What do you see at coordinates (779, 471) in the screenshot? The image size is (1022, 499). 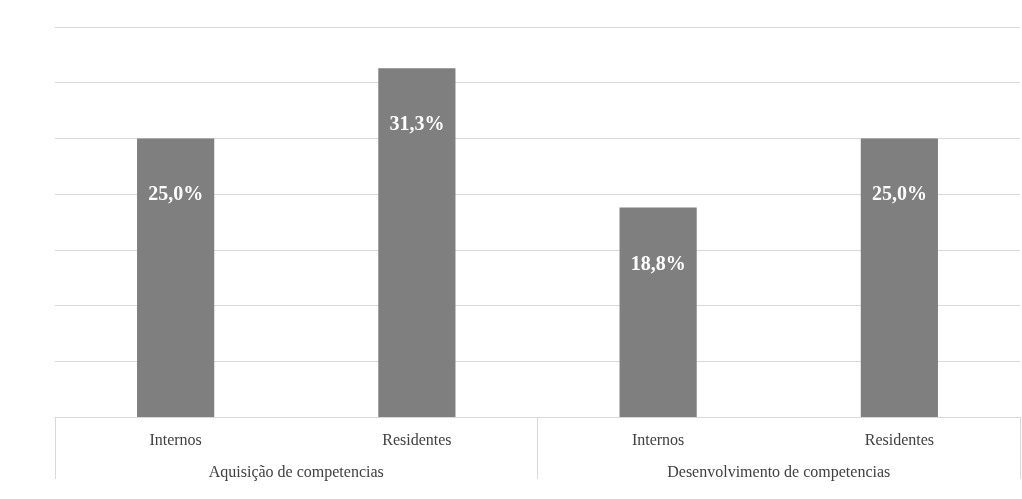 I see `text: Desenvolvimento de competencias` at bounding box center [779, 471].